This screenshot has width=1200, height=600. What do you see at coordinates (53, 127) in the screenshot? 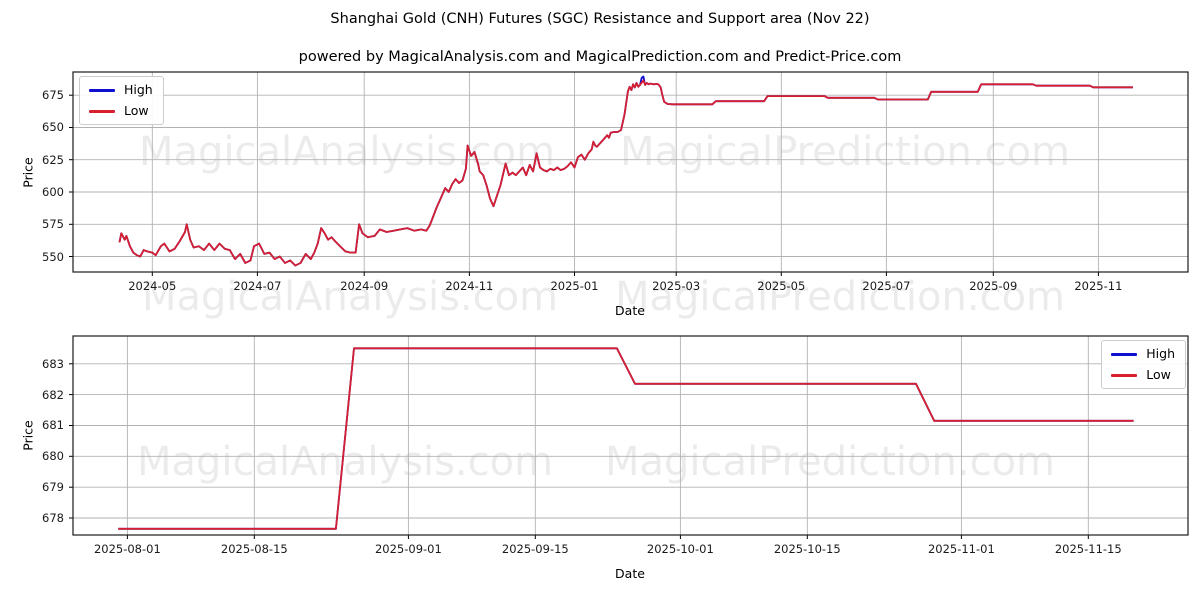
I see `y-tick-label: 650` at bounding box center [53, 127].